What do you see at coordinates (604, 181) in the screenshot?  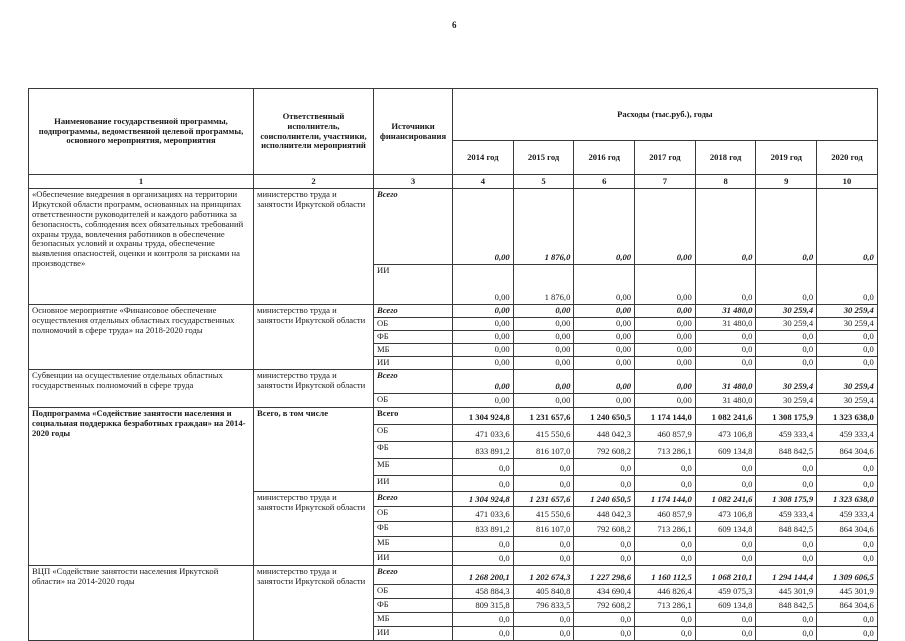 I see `column-number-cell: 6` at bounding box center [604, 181].